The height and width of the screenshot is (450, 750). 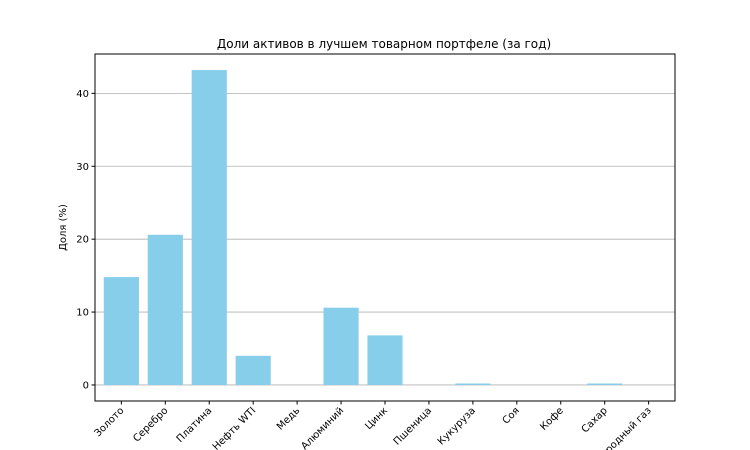 What do you see at coordinates (82, 94) in the screenshot?
I see `y-tick-label: 40` at bounding box center [82, 94].